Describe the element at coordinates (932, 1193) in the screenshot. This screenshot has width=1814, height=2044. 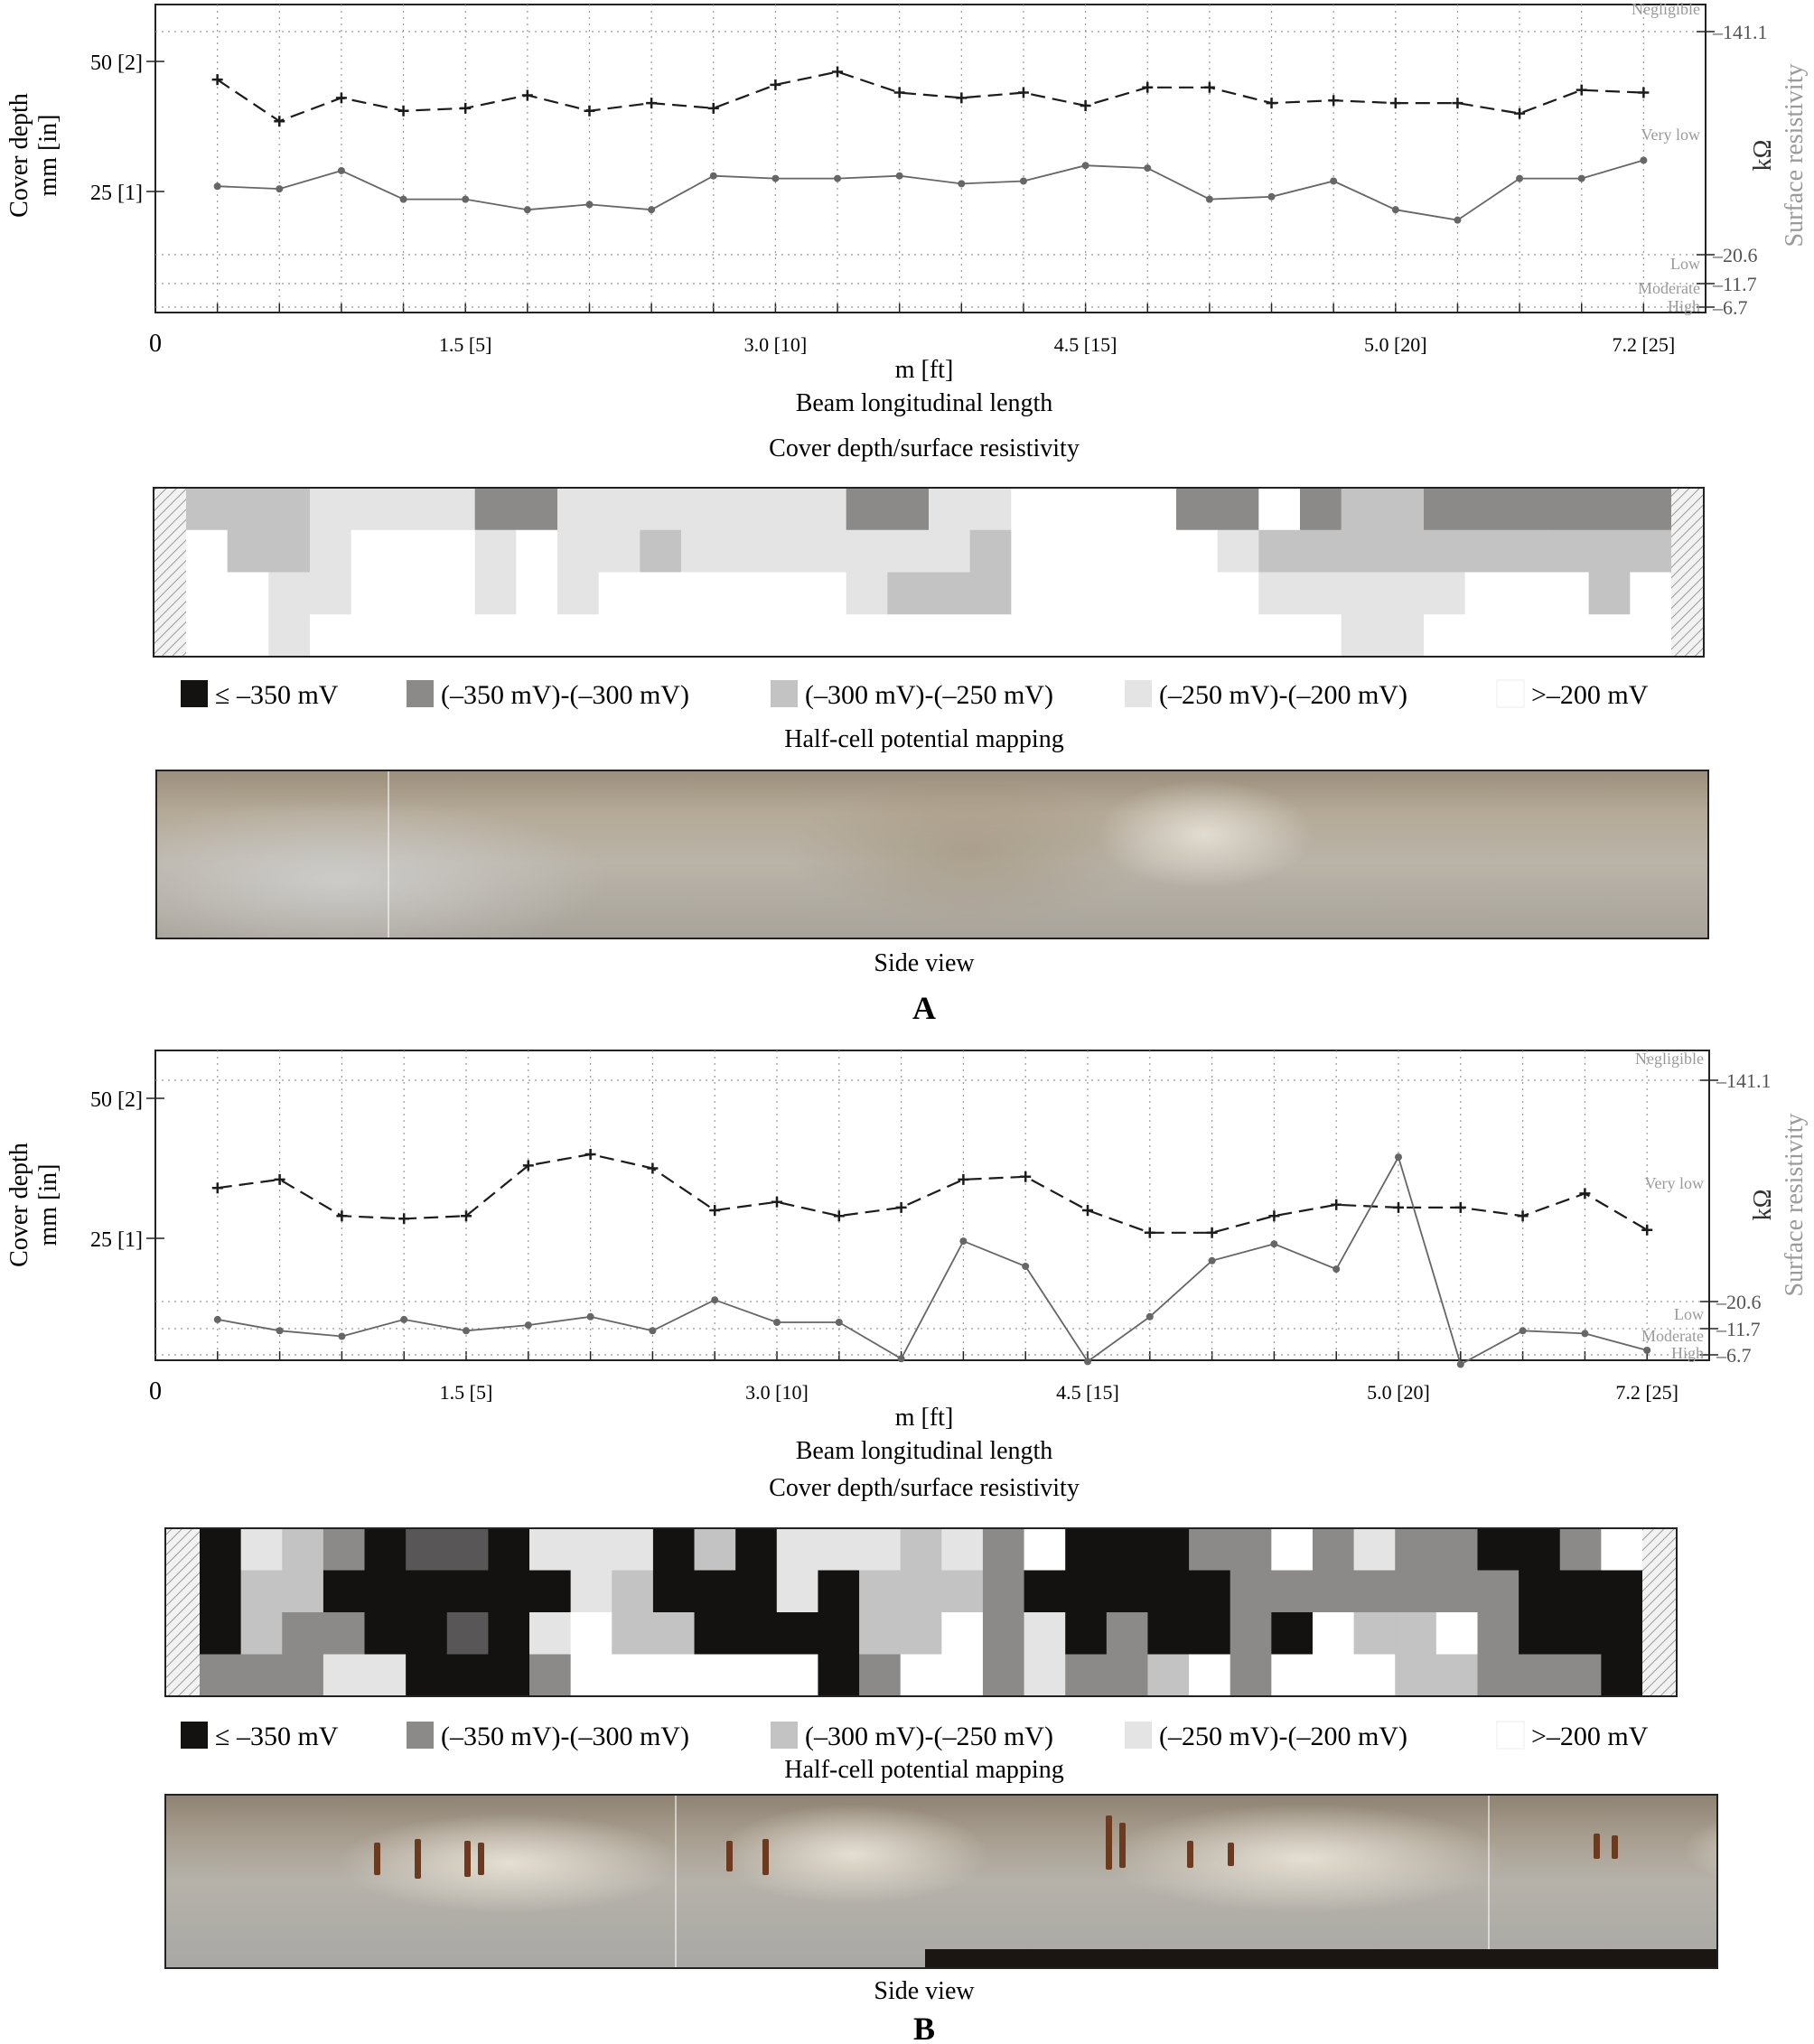
I see `cover-depth-series-line` at that location.